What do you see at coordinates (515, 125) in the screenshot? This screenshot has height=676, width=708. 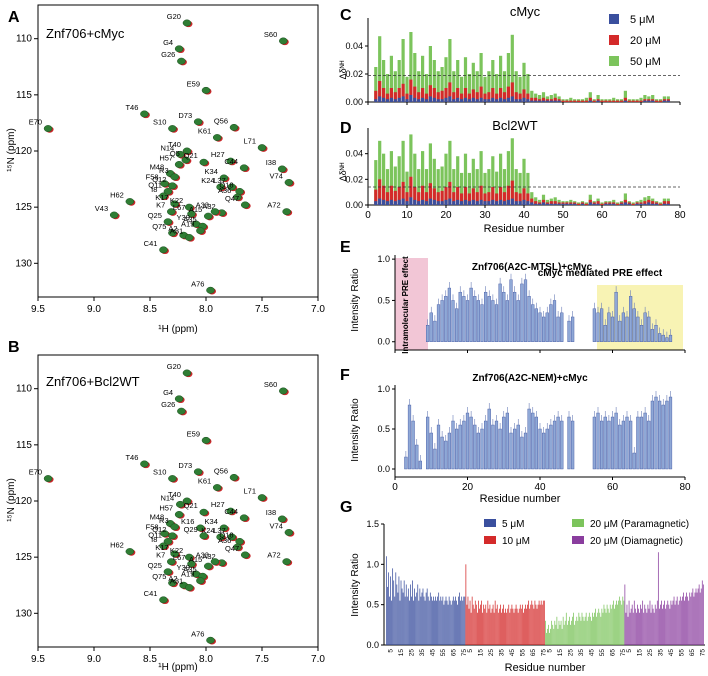 I see `chart-title: Bcl2WT` at bounding box center [515, 125].